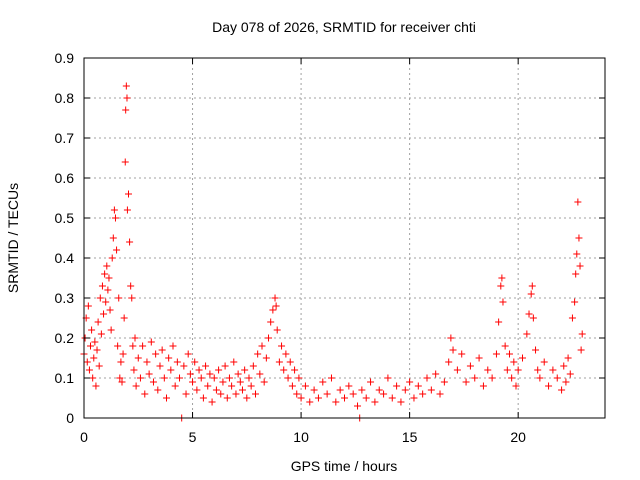 This screenshot has width=640, height=480. Describe the element at coordinates (301, 437) in the screenshot. I see `x-tick-label: 10` at that location.